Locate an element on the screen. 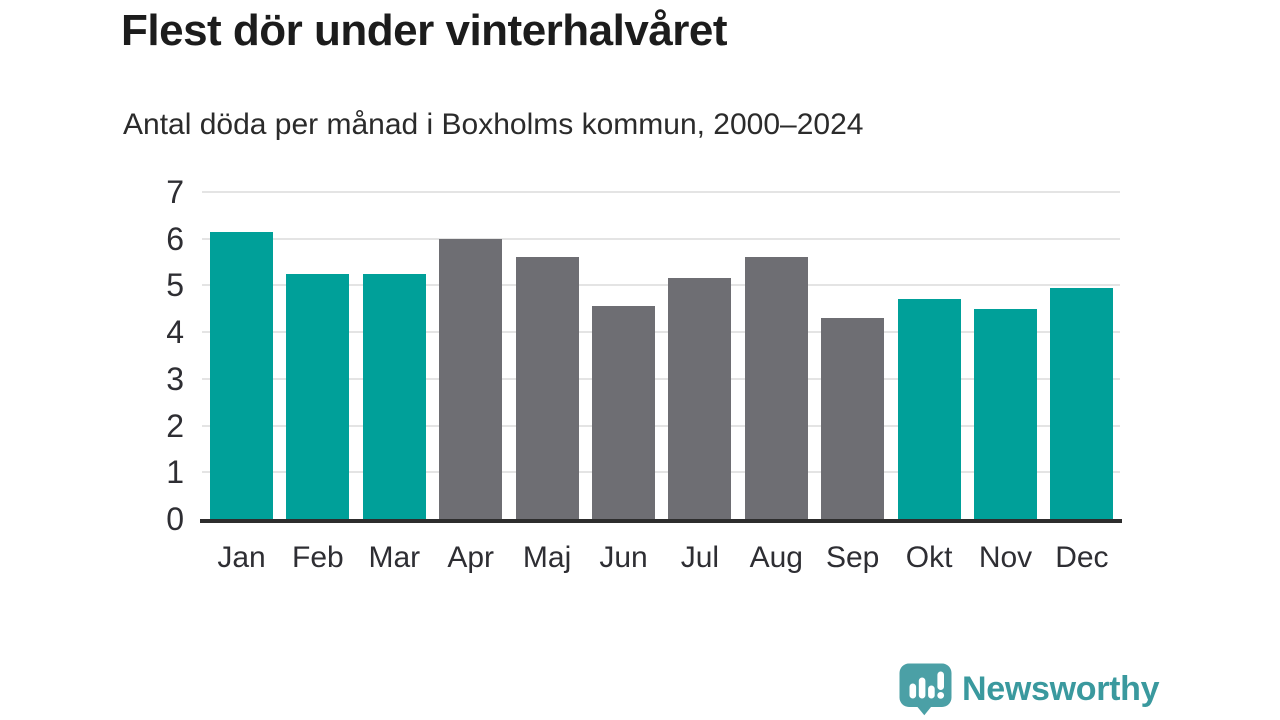 The image size is (1280, 720). chart-title: Flest dör under vinterhalvåret is located at coordinates (424, 30).